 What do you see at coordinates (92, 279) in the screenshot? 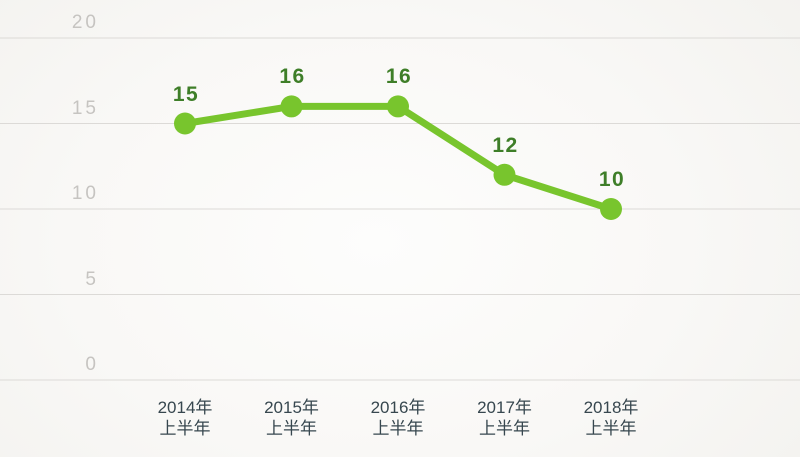
I see `y-axis-tick-label: 5` at bounding box center [92, 279].